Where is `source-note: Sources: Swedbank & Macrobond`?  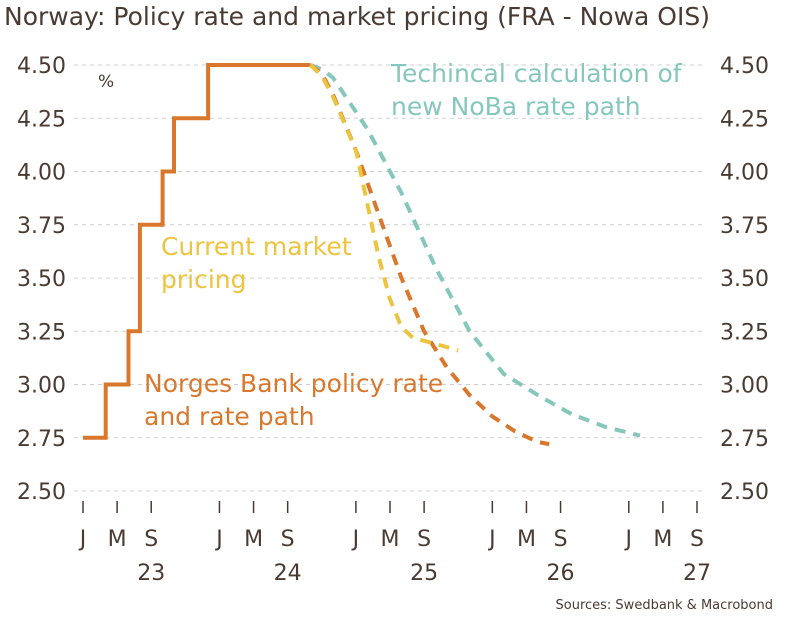
source-note: Sources: Swedbank & Macrobond is located at coordinates (664, 605).